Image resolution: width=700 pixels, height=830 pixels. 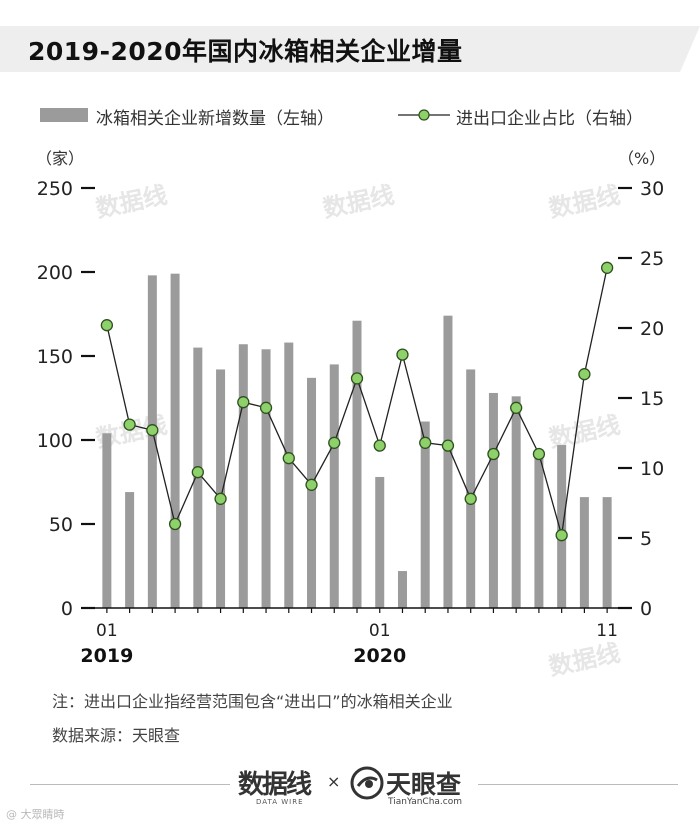 What do you see at coordinates (652, 259) in the screenshot?
I see `y-right-tick-label: 25` at bounding box center [652, 259].